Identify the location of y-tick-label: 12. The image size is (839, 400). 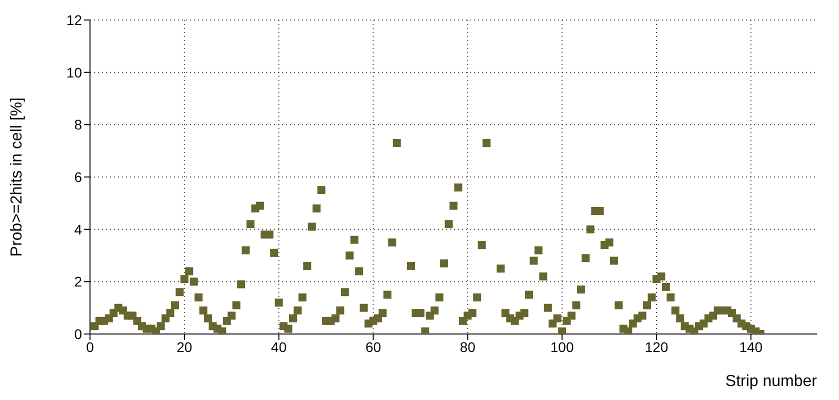
(74, 20).